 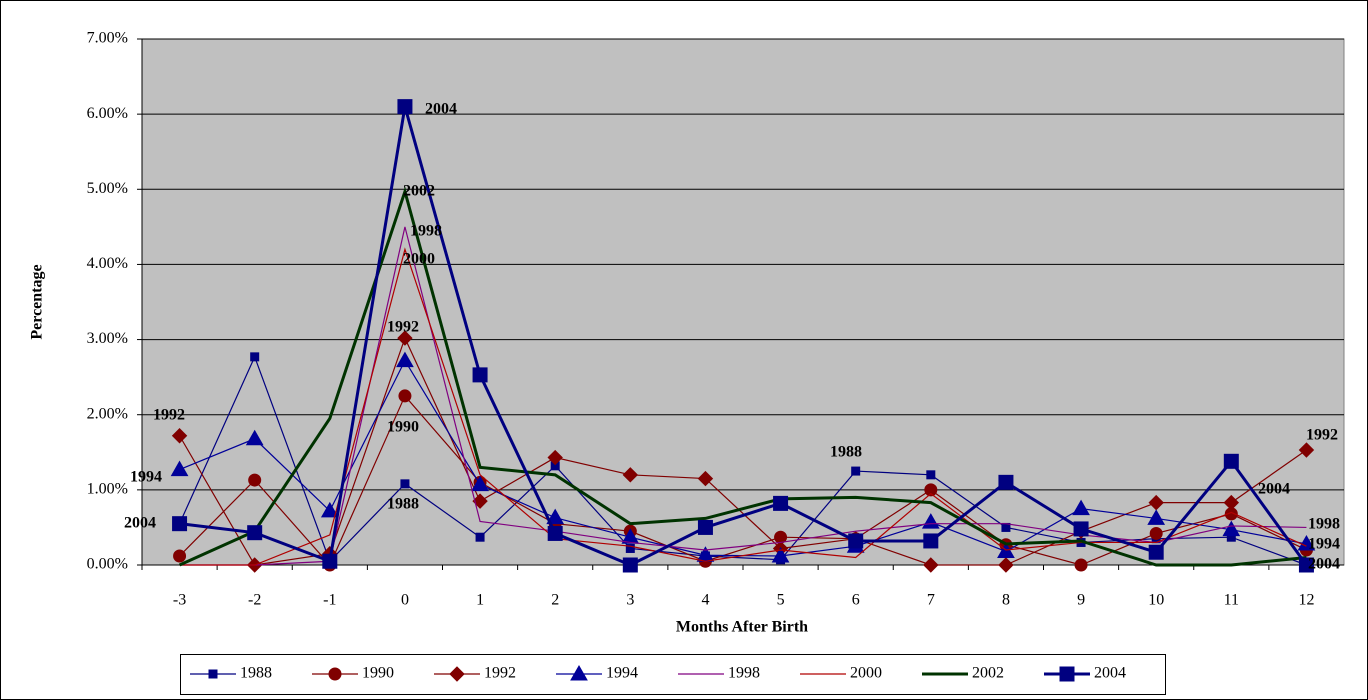 I want to click on x-tick-label: 6, so click(x=856, y=600).